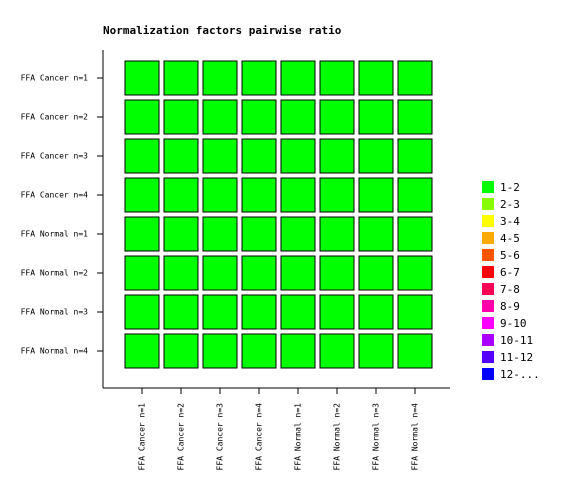  What do you see at coordinates (337, 437) in the screenshot?
I see `x-tick-label: FFA Normal n=2` at bounding box center [337, 437].